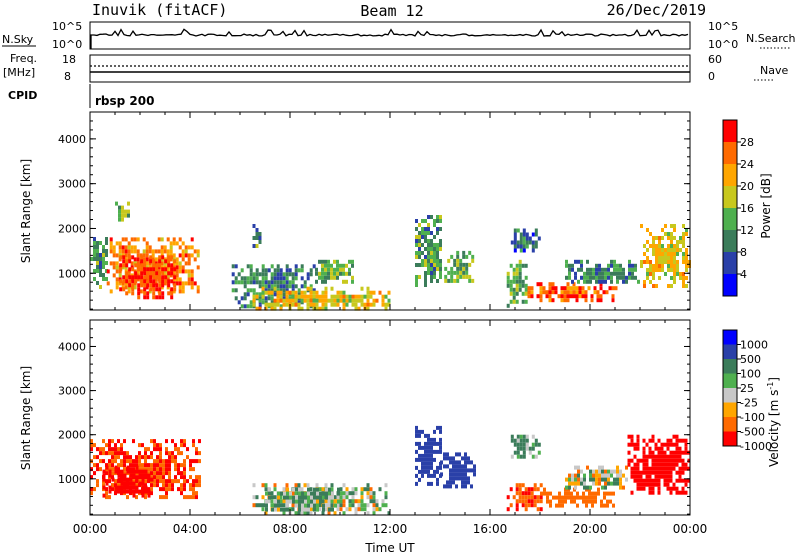 This screenshot has width=800, height=554. Describe the element at coordinates (730, 439) in the screenshot. I see `colorbar-swatch` at that location.